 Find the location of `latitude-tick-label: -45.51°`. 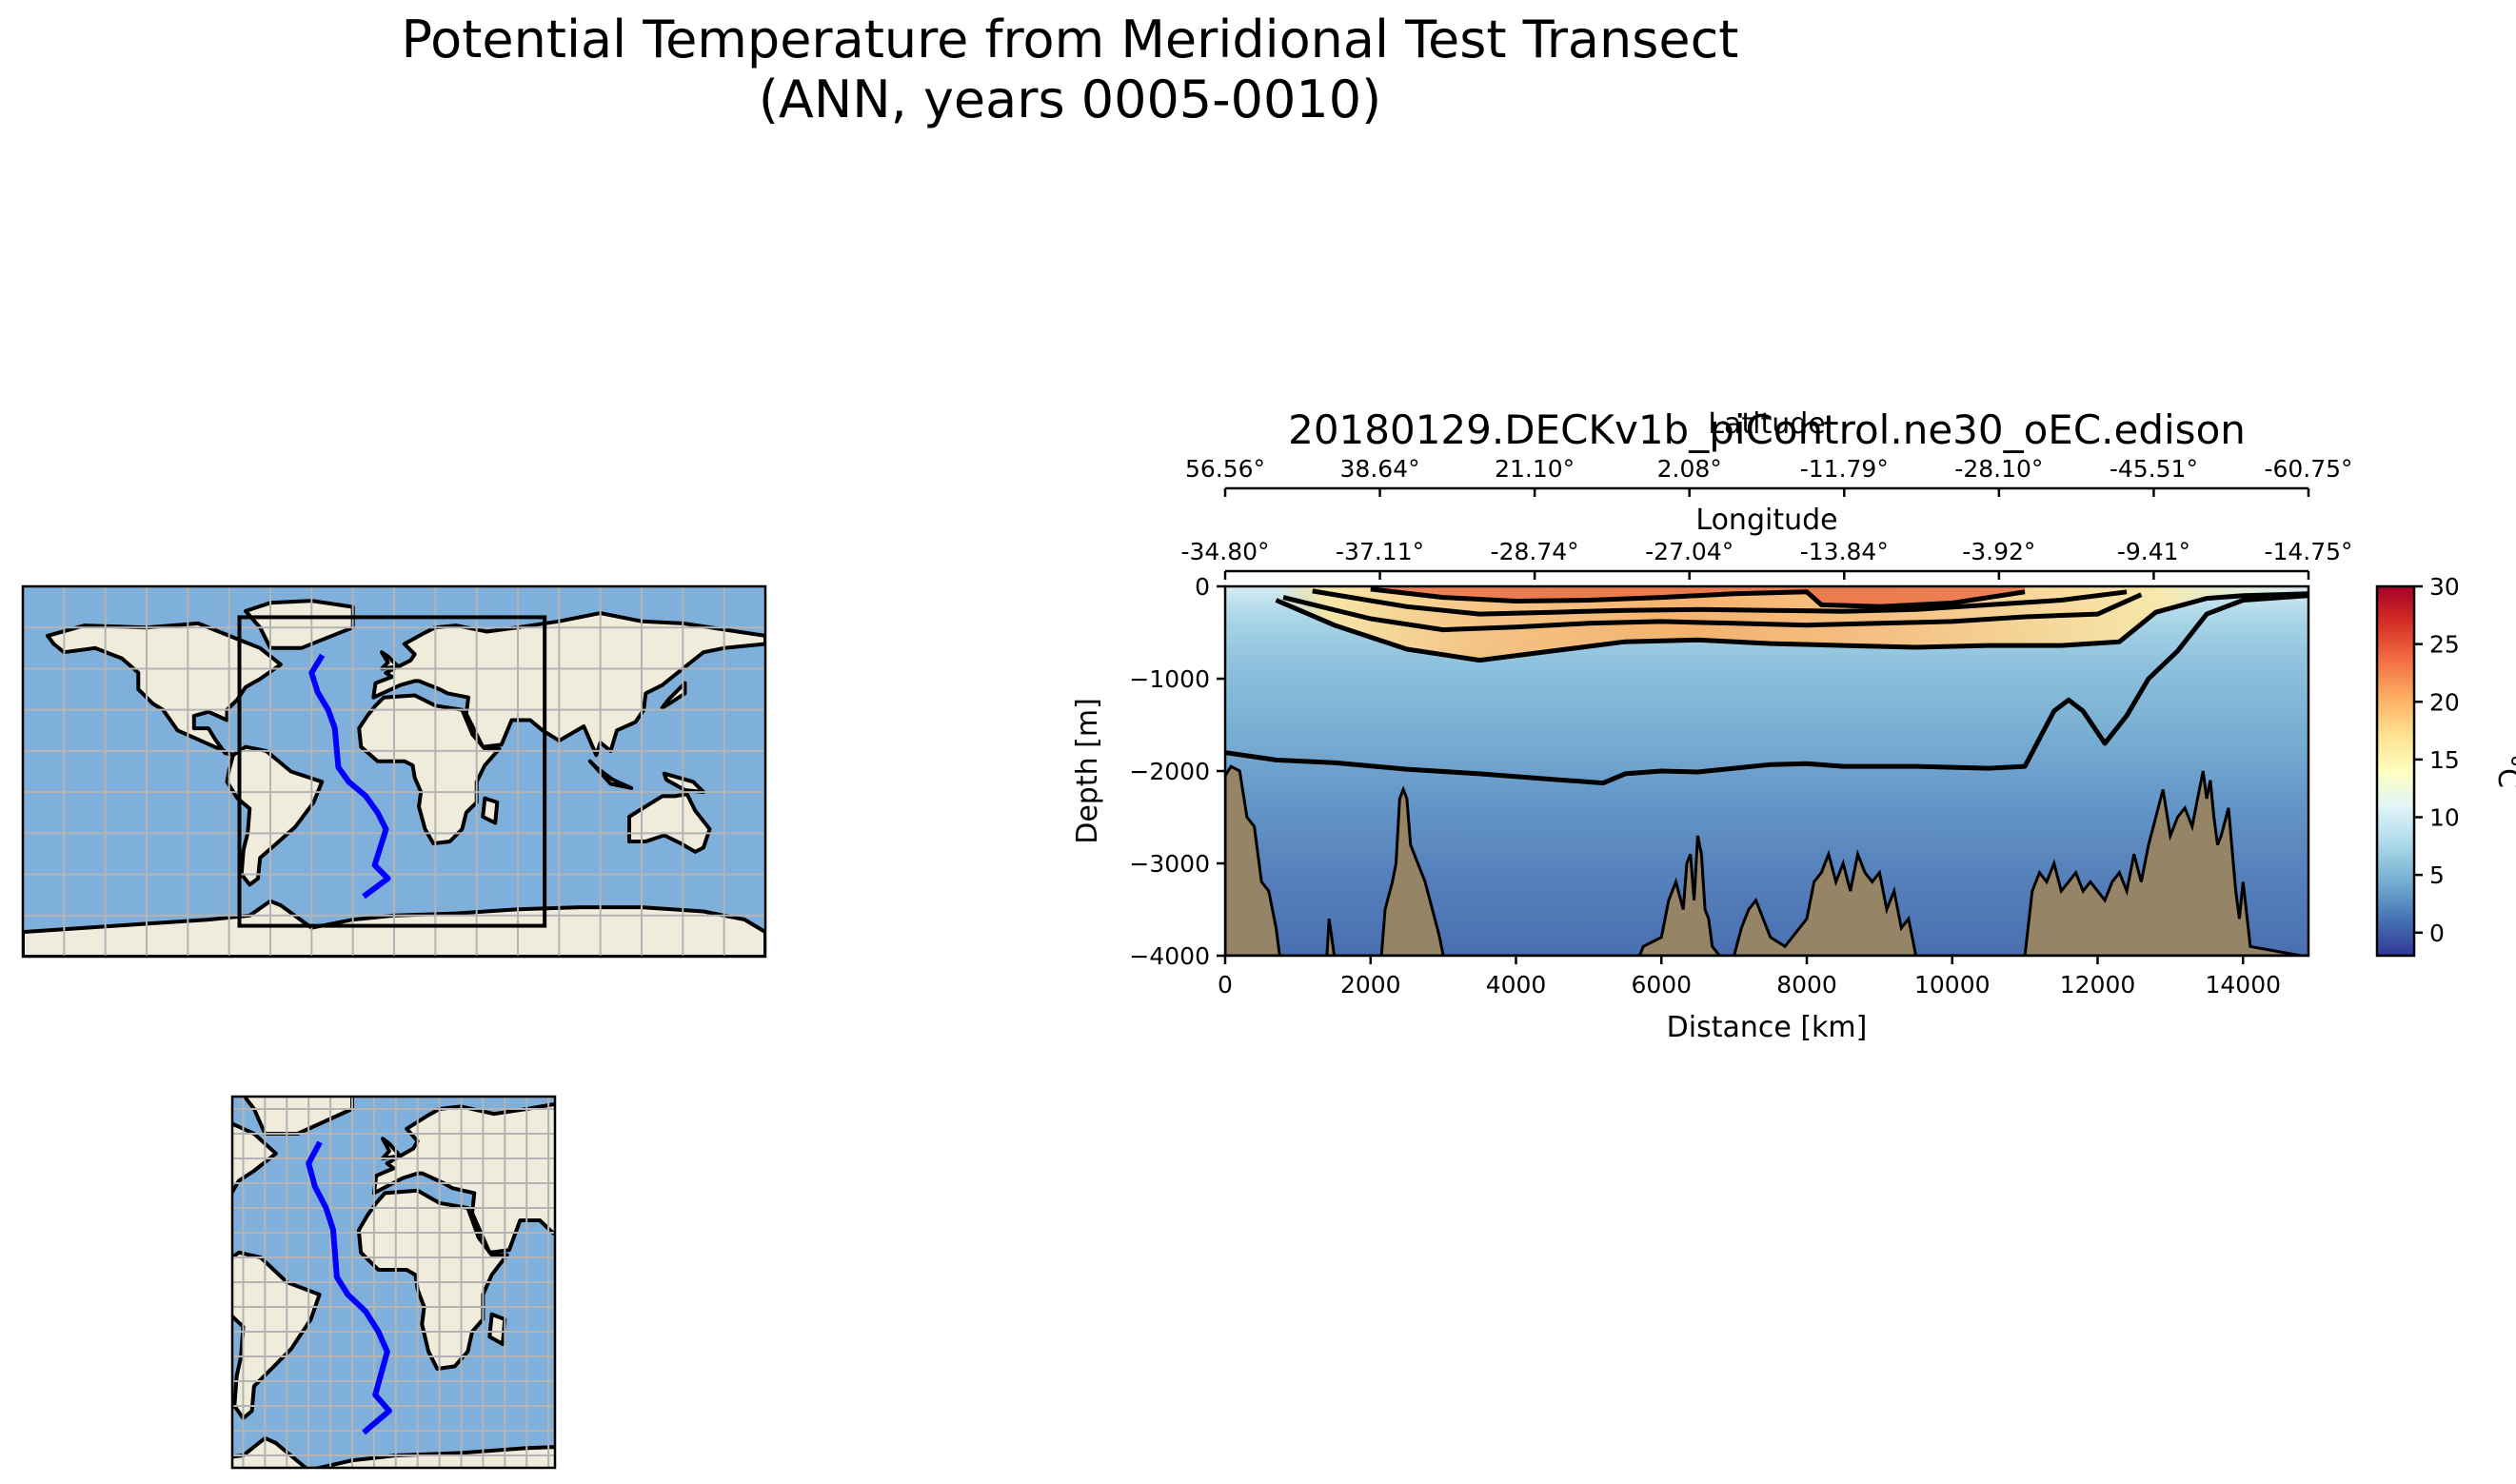

latitude-tick-label: -45.51° is located at coordinates (2154, 469).